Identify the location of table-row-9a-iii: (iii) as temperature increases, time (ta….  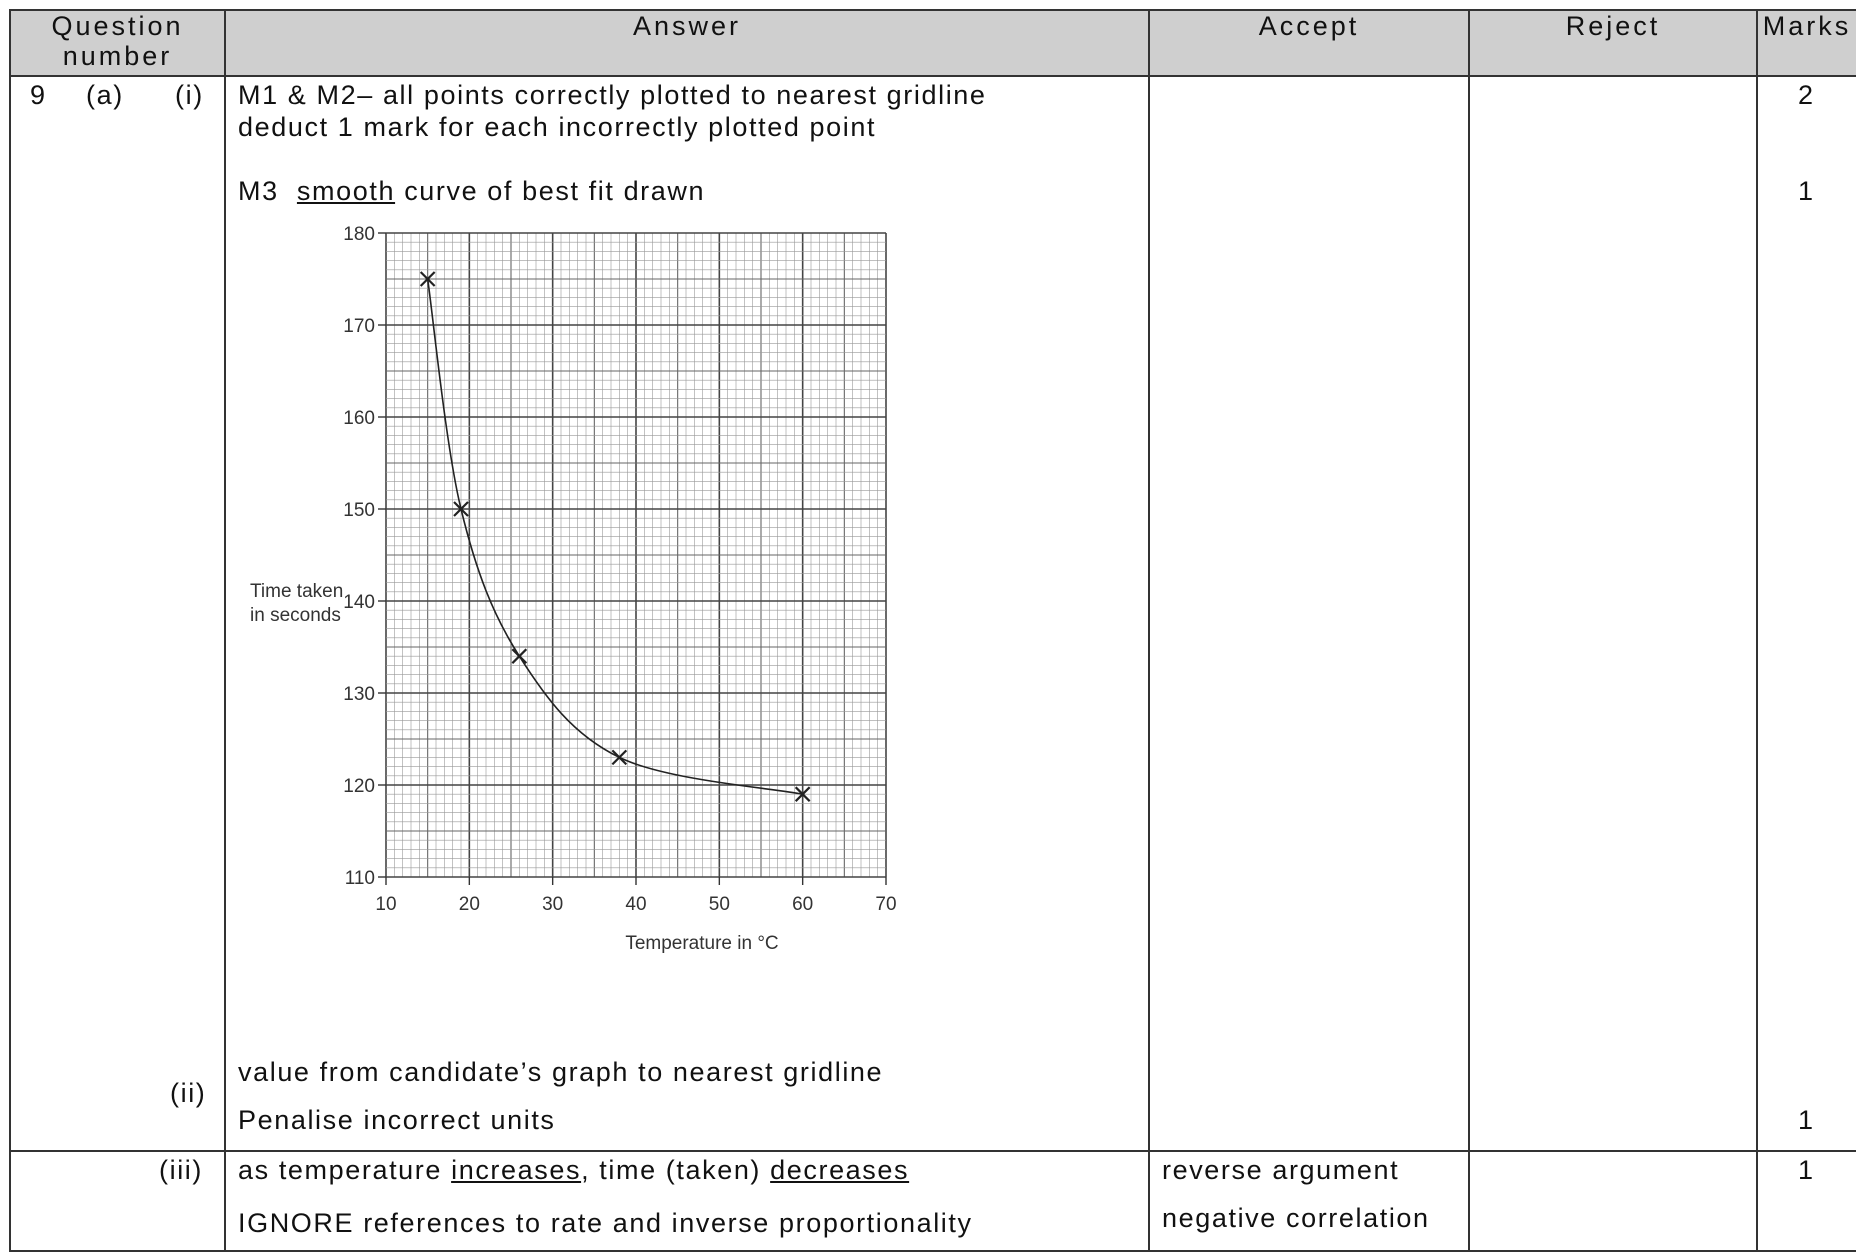
(933, 1201).